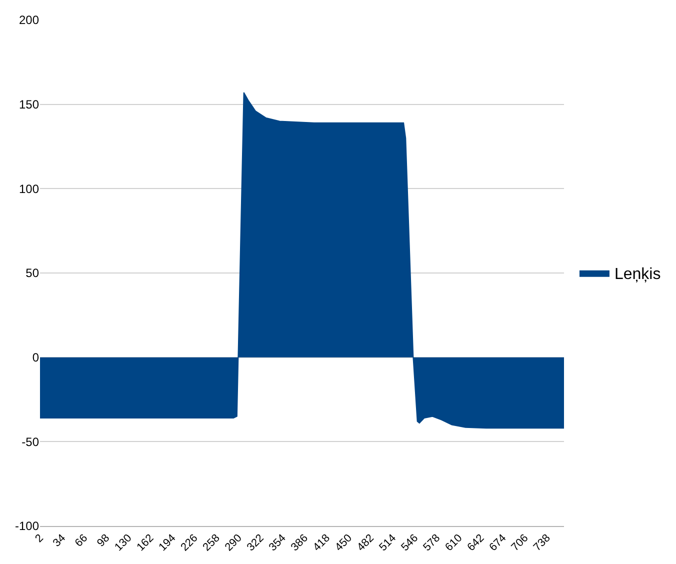 The image size is (676, 564). Describe the element at coordinates (39, 539) in the screenshot. I see `x-tick-label: 2` at that location.